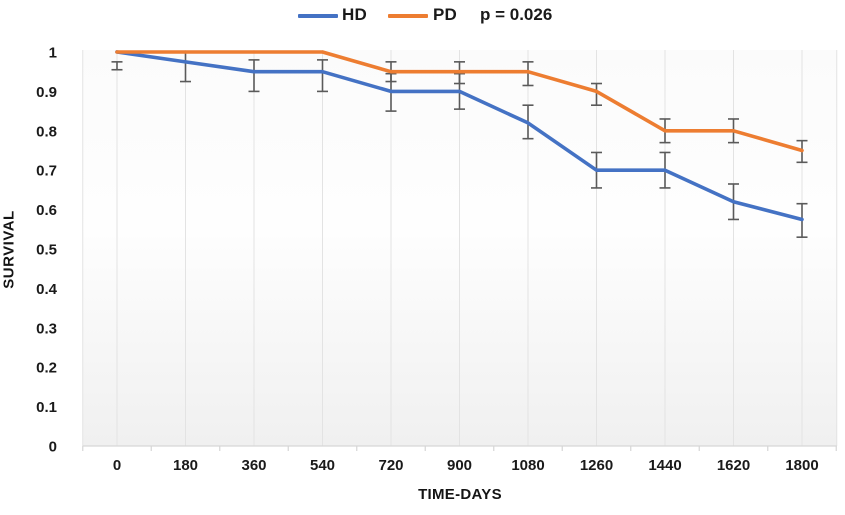  What do you see at coordinates (460, 494) in the screenshot?
I see `x-axis-title: TIME-DAYS` at bounding box center [460, 494].